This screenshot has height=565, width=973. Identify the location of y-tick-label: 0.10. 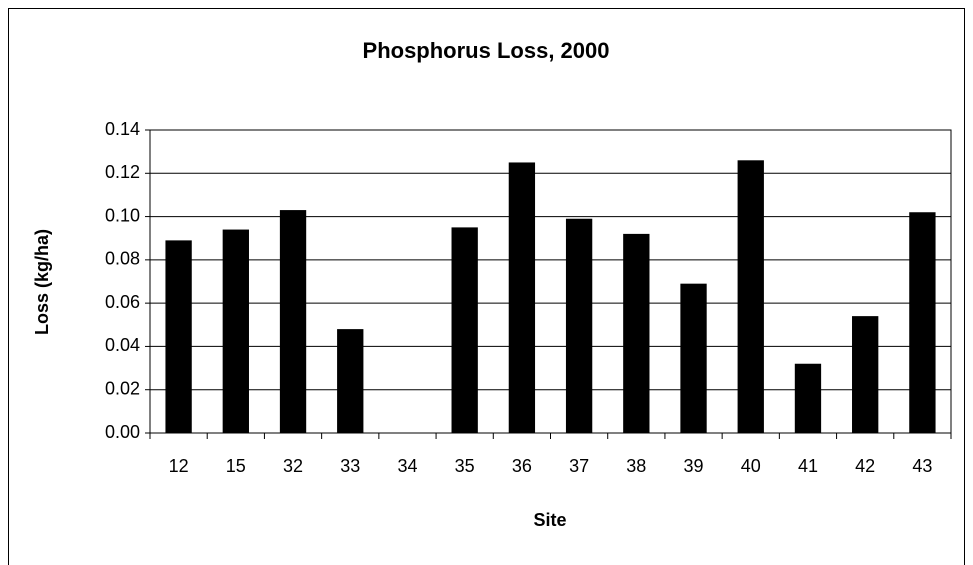
(122, 215).